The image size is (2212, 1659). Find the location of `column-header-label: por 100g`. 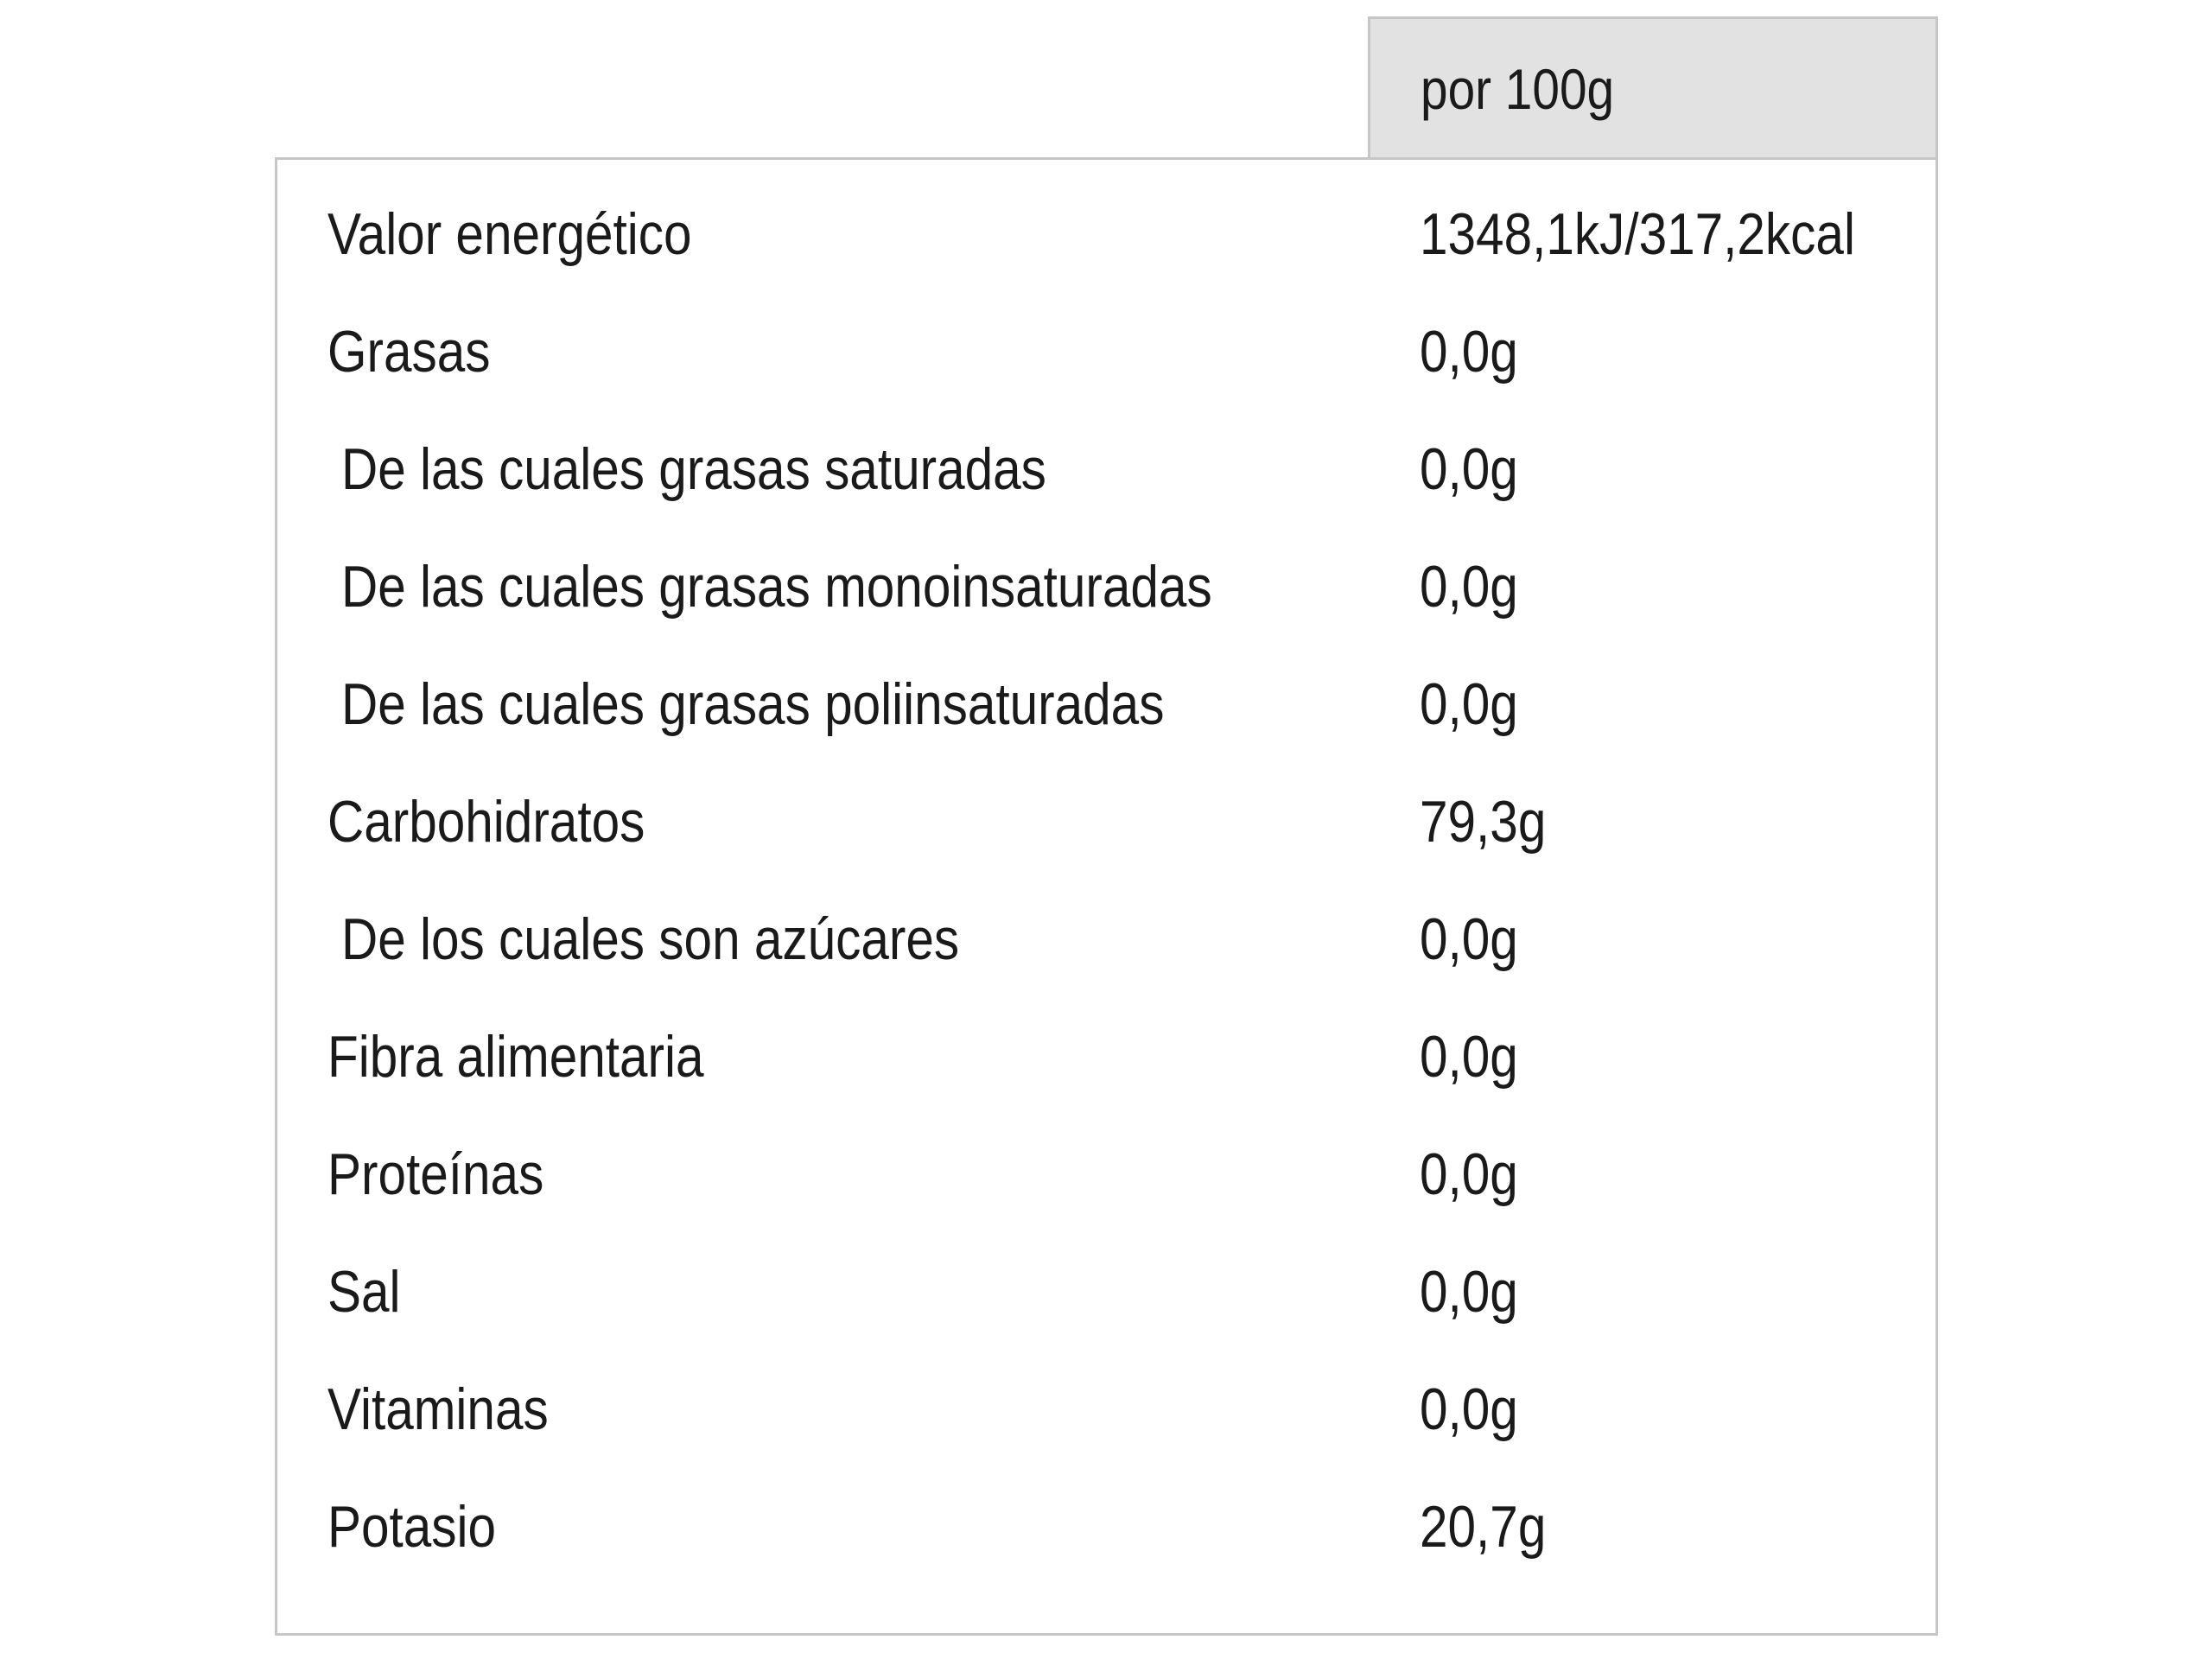

column-header-label: por 100g is located at coordinates (1518, 89).